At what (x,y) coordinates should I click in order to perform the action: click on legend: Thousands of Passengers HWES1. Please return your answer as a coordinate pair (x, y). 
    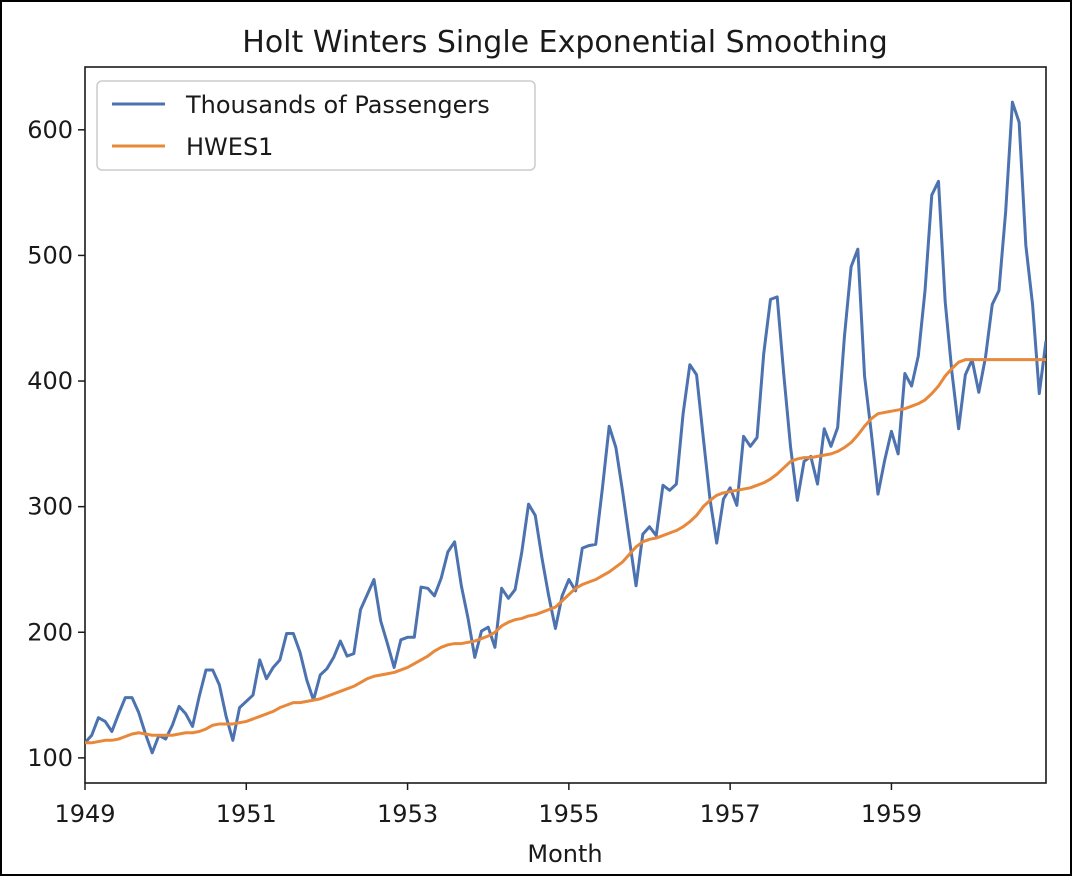
    Looking at the image, I should click on (316, 125).